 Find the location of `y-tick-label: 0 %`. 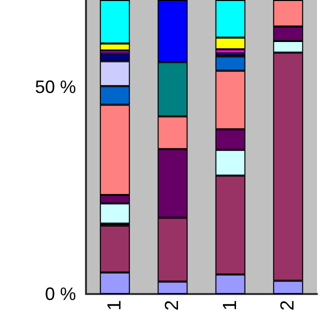

y-tick-label: 0 % is located at coordinates (60, 294).